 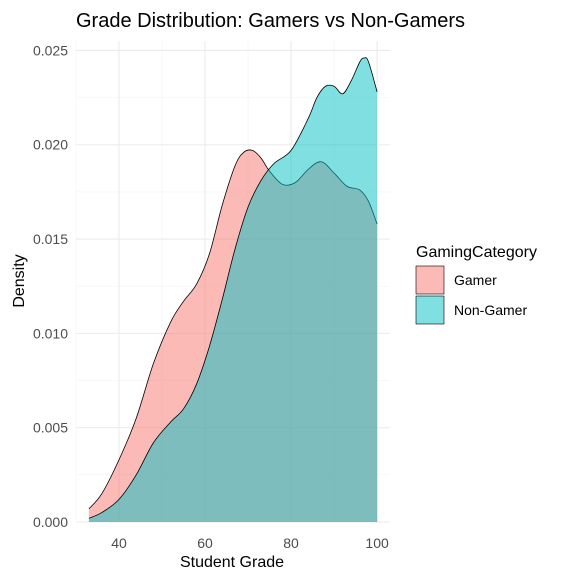 I want to click on y-tick-label: 0.025, so click(x=50, y=50).